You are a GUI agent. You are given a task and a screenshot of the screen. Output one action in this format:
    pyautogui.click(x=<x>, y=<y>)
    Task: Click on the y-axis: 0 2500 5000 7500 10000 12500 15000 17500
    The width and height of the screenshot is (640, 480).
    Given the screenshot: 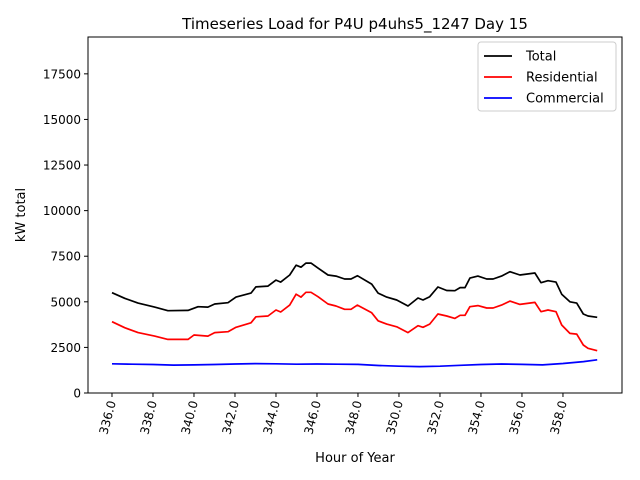 What is the action you would take?
    pyautogui.click(x=65, y=234)
    